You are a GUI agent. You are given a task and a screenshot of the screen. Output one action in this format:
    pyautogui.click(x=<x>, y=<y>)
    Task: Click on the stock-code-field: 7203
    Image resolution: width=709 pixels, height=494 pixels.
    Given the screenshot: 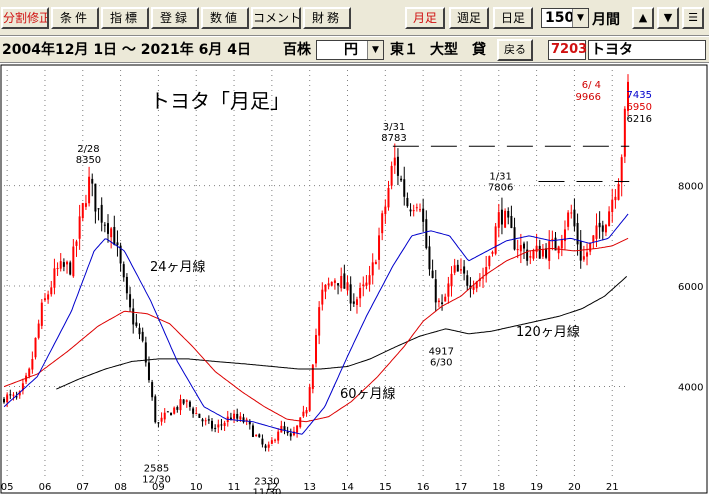 What is the action you would take?
    pyautogui.click(x=567, y=50)
    